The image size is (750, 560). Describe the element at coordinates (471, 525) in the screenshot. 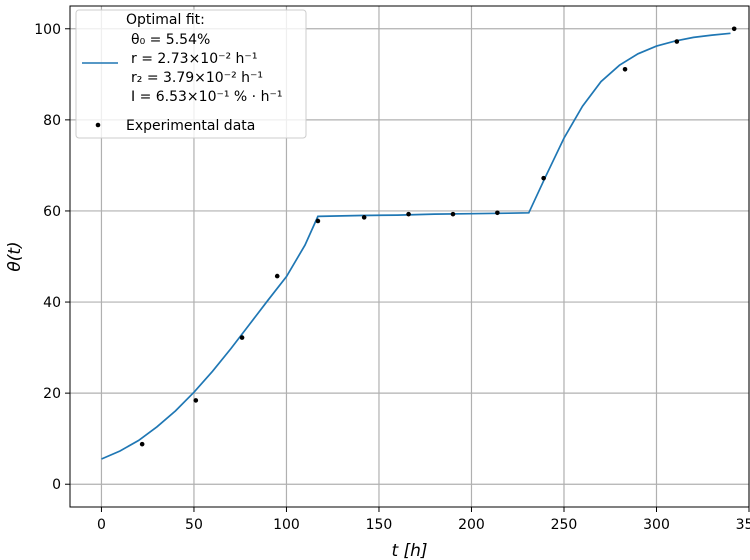

I see `x-tick-label: 200` at that location.